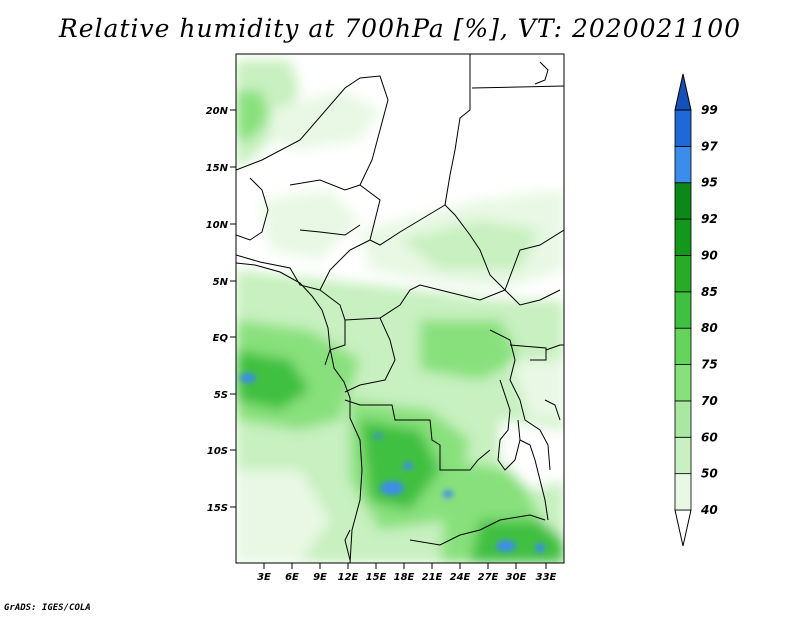 Image resolution: width=800 pixels, height=618 pixels. I want to click on lat-tick-5s: 5S, so click(225, 395).